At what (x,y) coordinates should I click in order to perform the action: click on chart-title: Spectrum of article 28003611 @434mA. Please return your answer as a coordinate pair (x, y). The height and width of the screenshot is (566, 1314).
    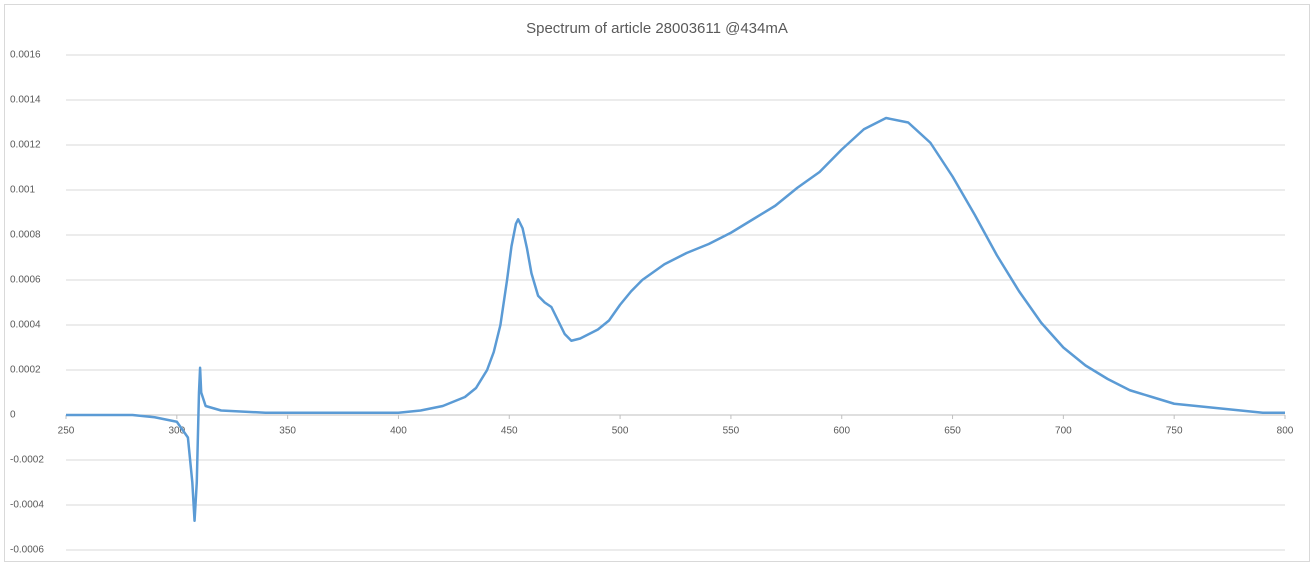
    Looking at the image, I should click on (657, 28).